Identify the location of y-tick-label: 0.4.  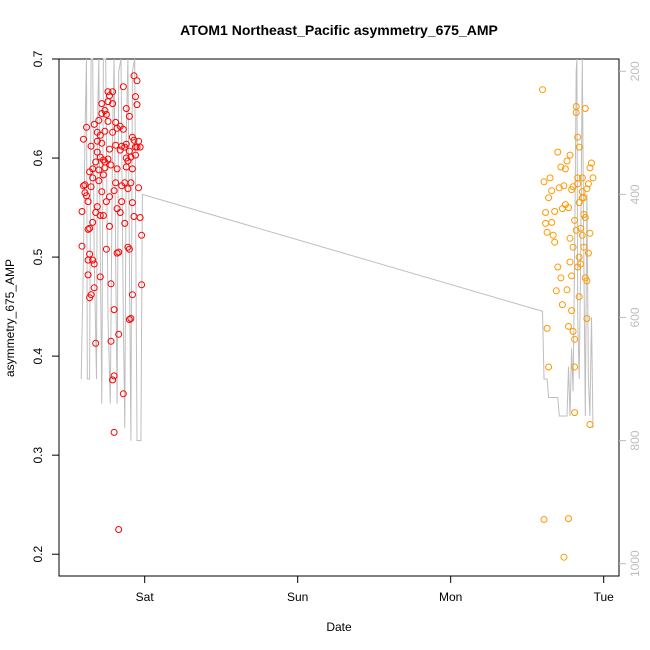
(38, 355).